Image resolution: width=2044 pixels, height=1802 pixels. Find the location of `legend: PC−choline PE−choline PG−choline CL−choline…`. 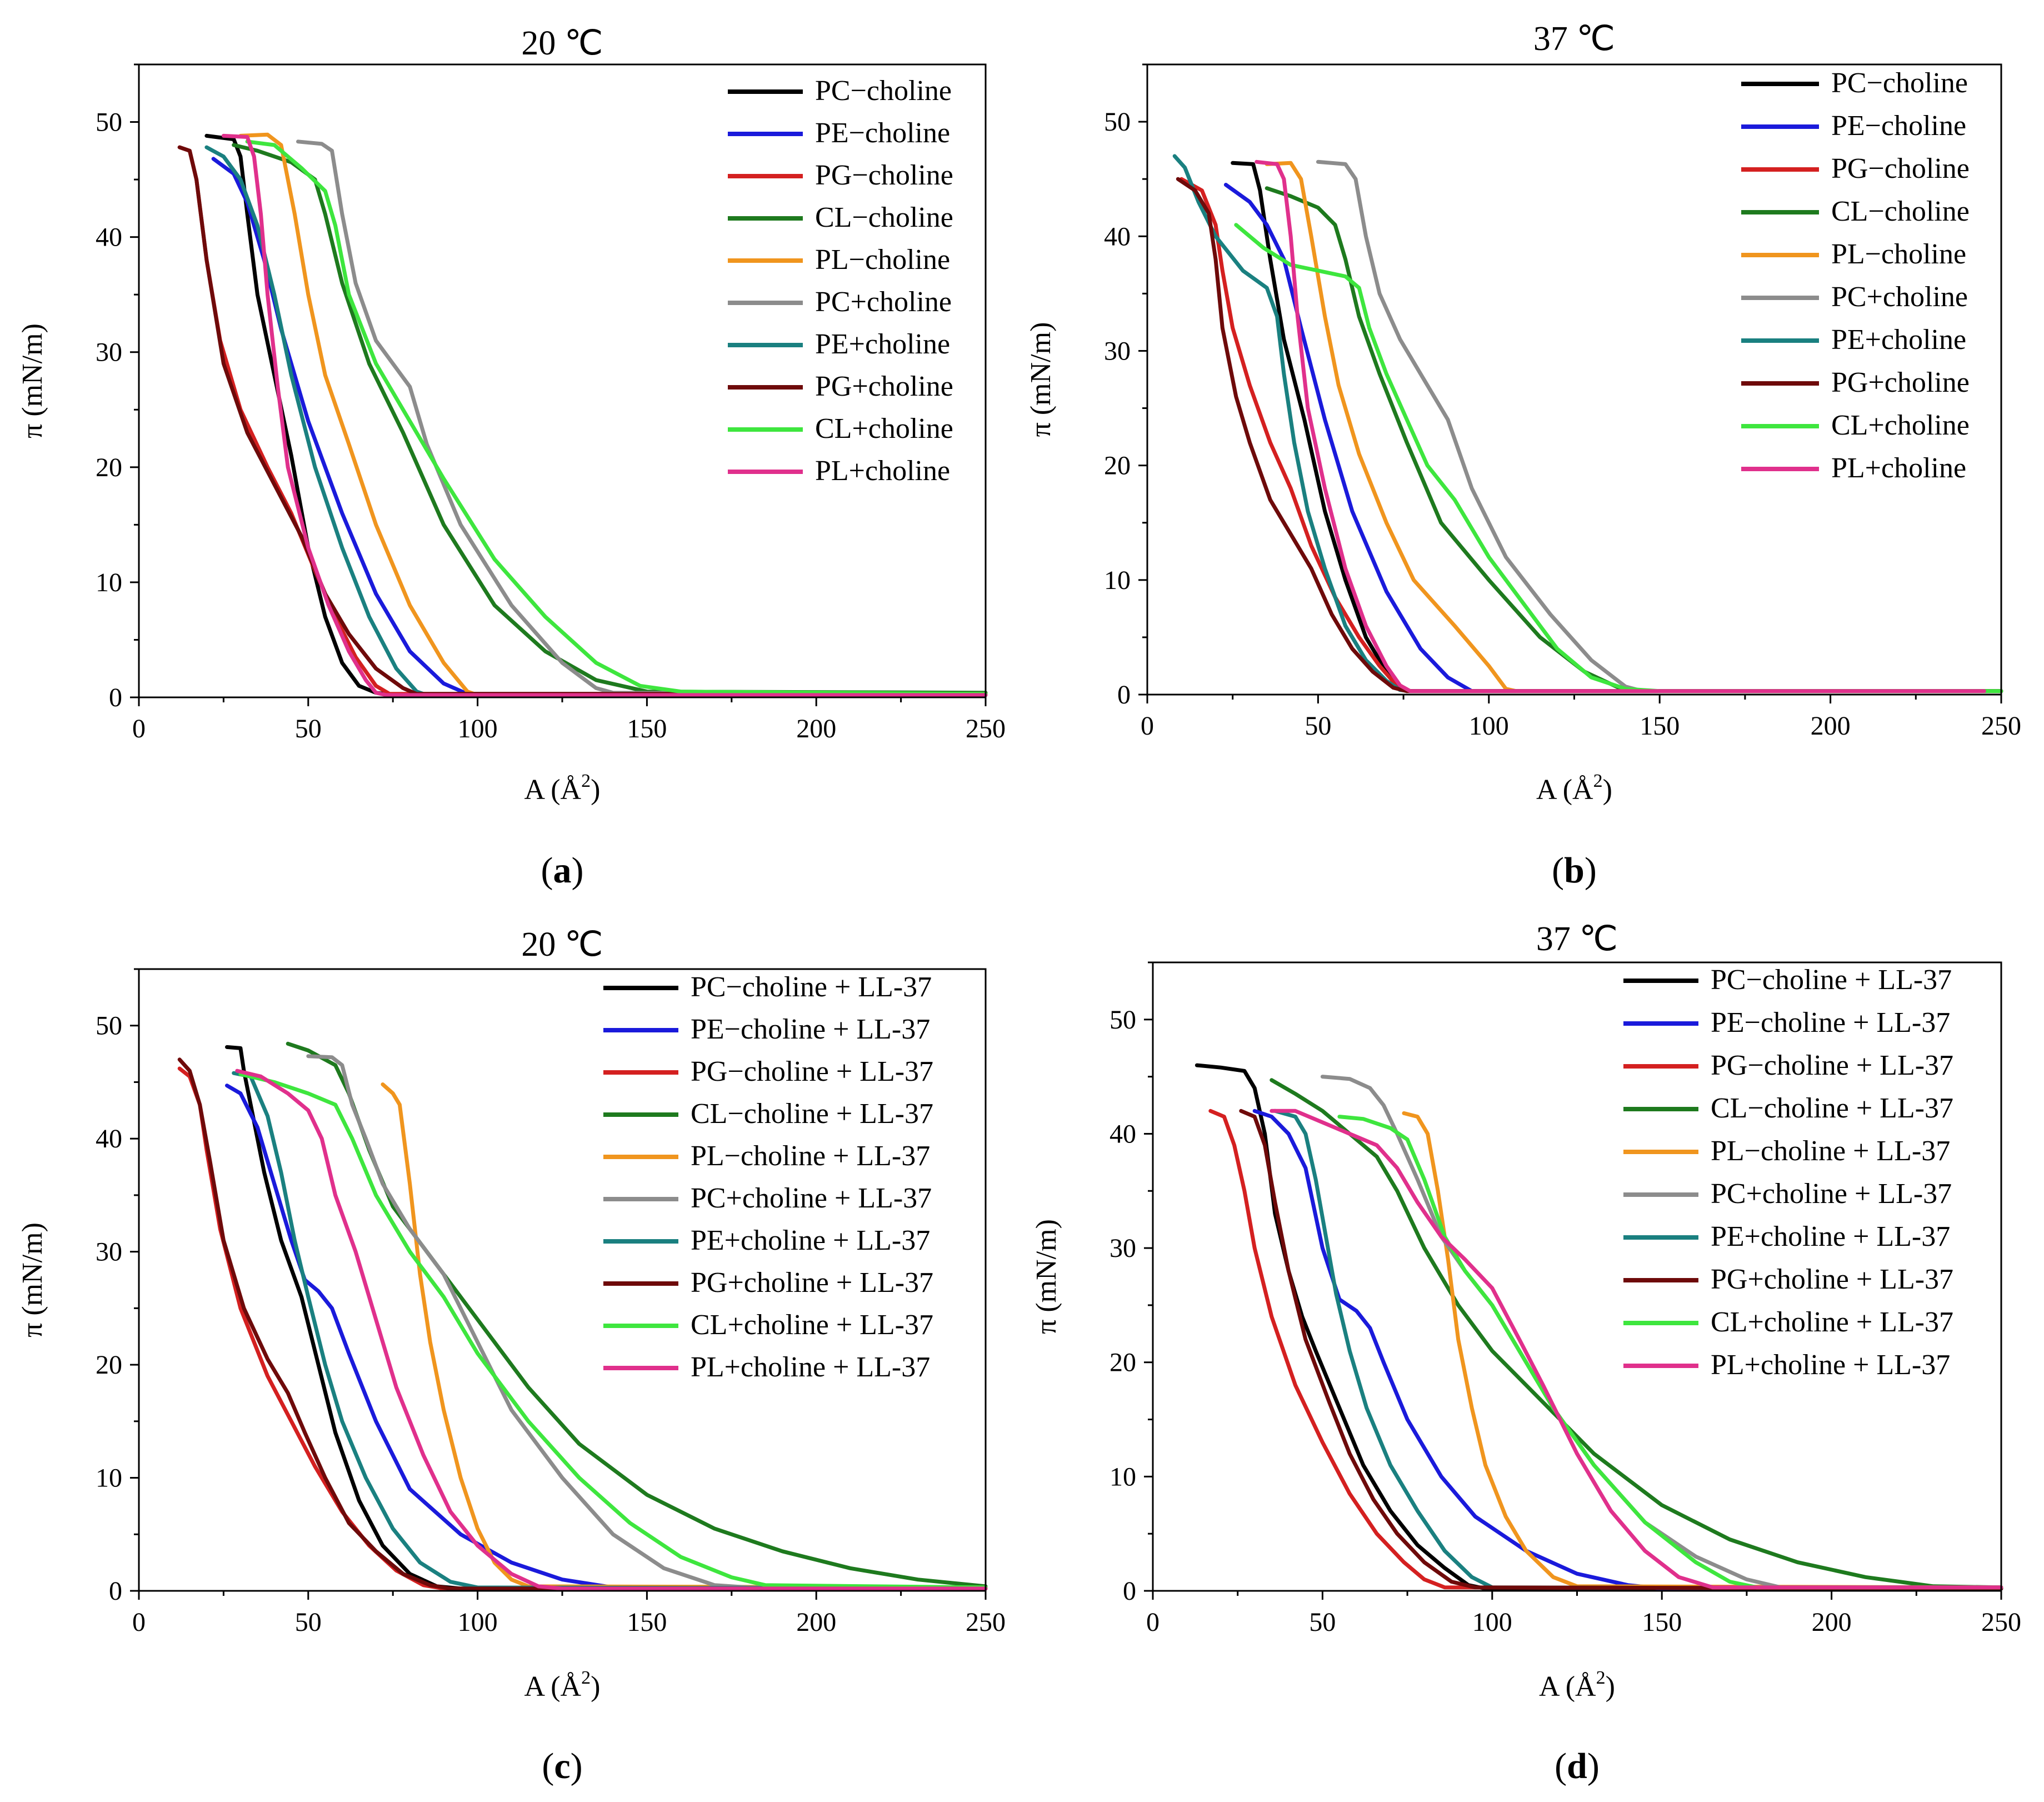

legend: PC−choline PE−choline PG−choline CL−choline… is located at coordinates (1855, 275).